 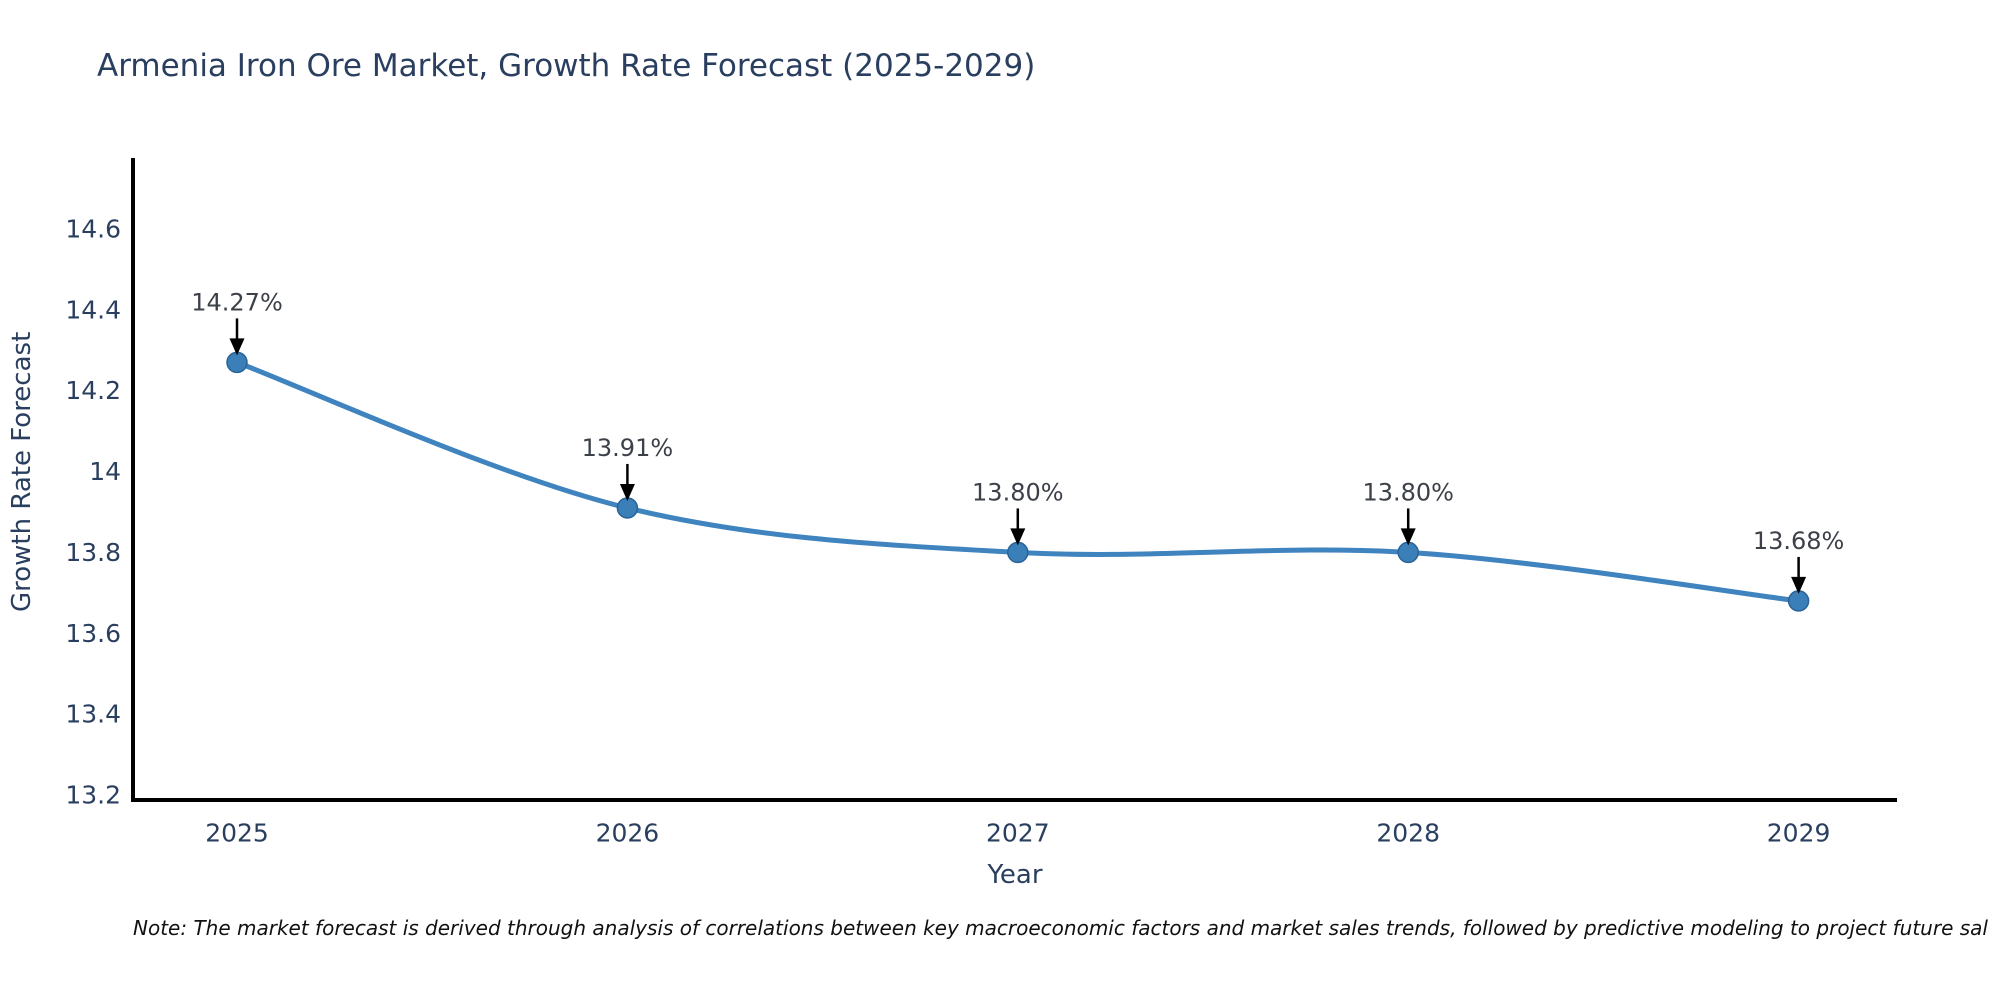 What do you see at coordinates (1799, 541) in the screenshot?
I see `annotation-label: 13.68%` at bounding box center [1799, 541].